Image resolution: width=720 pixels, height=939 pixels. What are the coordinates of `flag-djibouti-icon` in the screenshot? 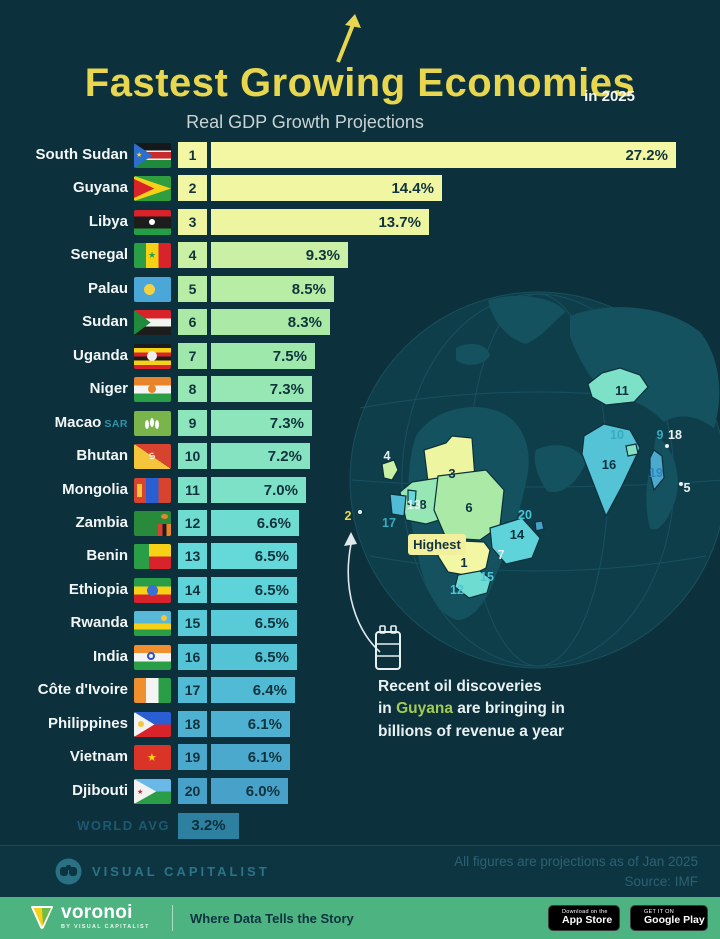 It's located at (152, 791).